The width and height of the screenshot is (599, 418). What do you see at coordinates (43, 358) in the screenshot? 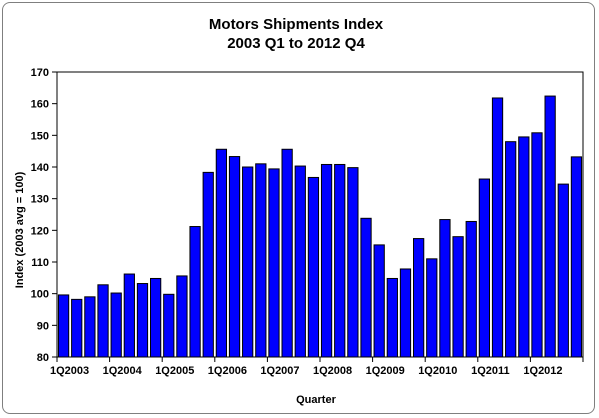
I see `y-tick-label: 80` at bounding box center [43, 358].